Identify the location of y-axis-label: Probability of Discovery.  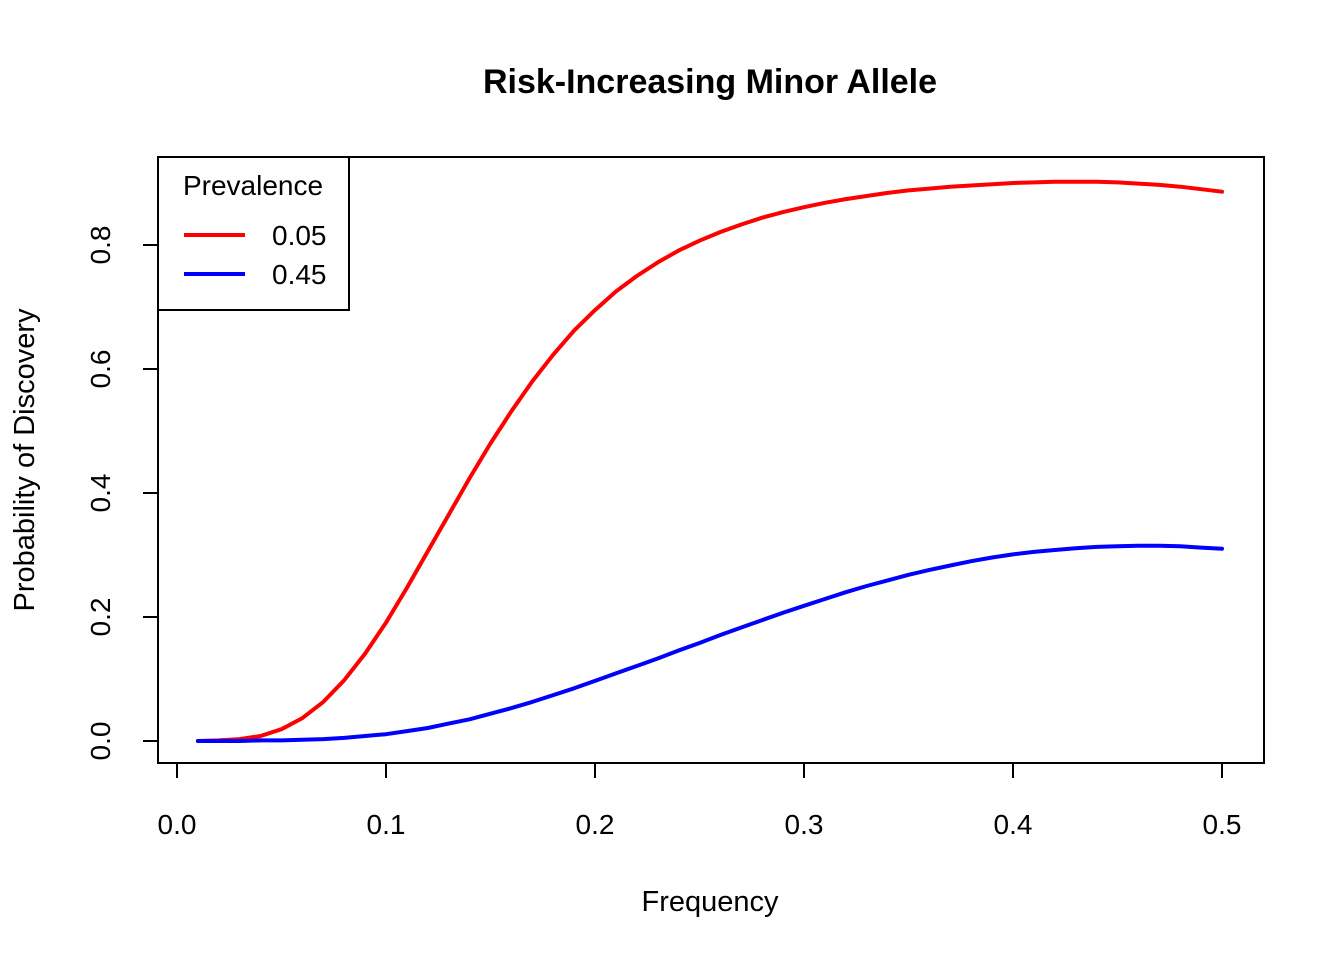
(25, 459).